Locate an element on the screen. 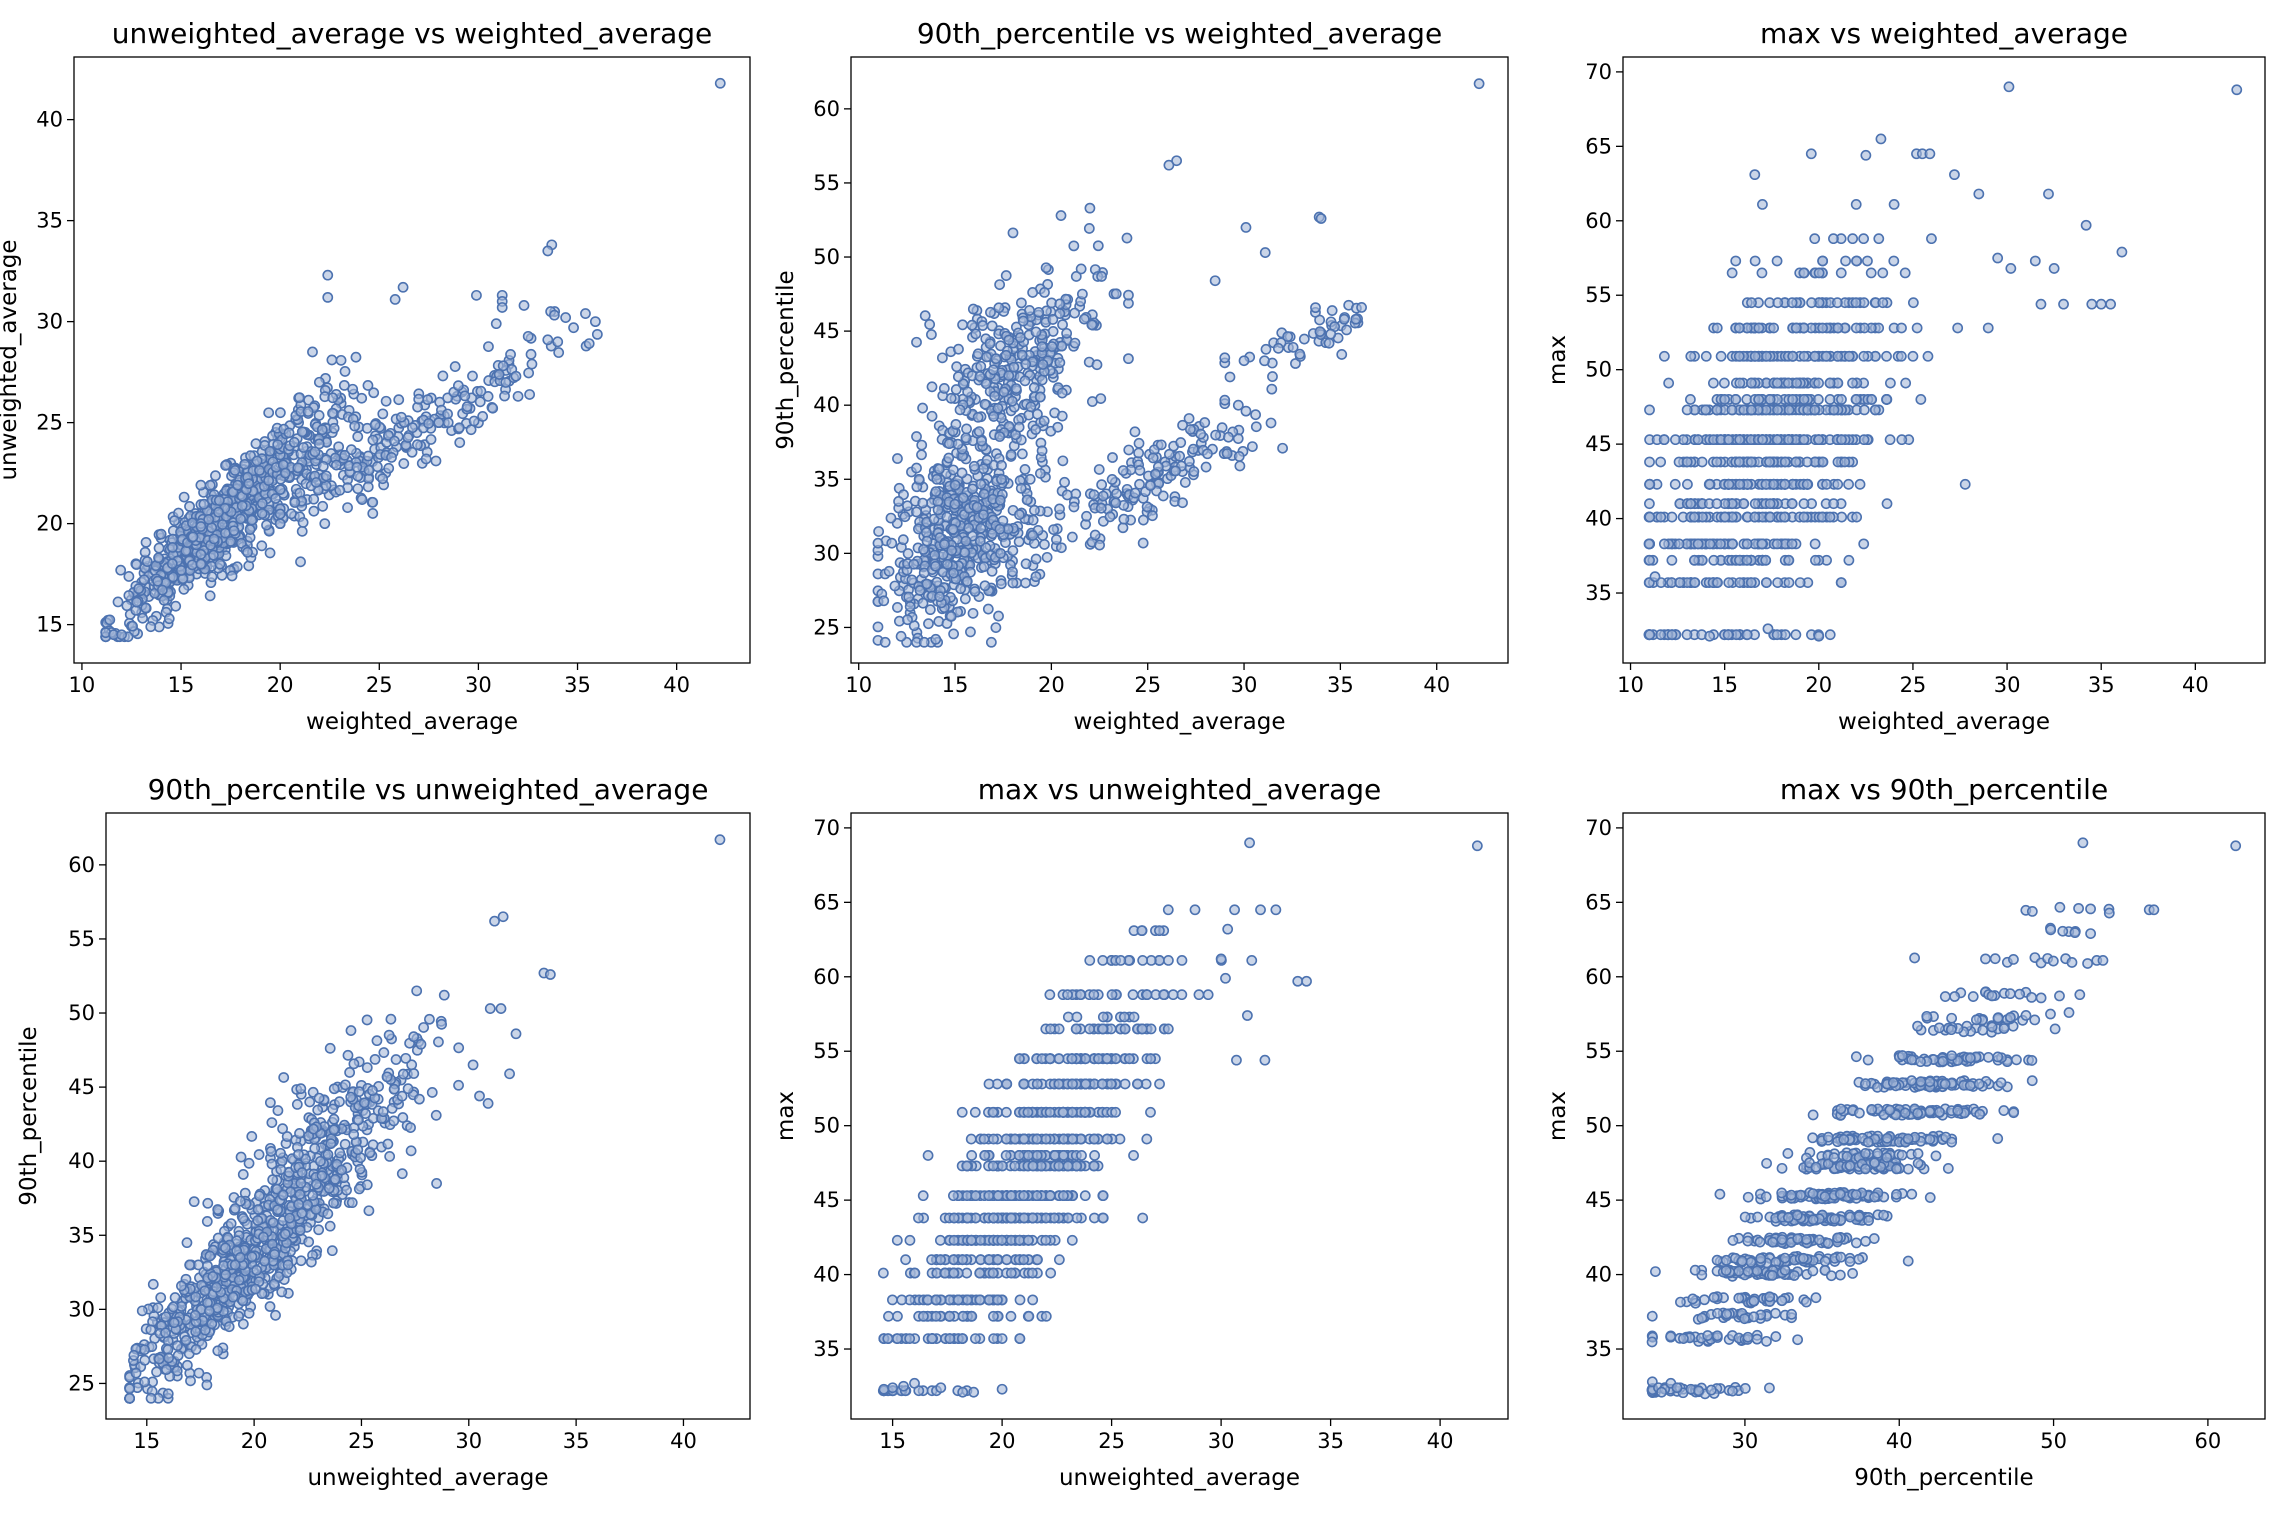 This screenshot has height=1516, width=2284. data-points is located at coordinates (413, 360).